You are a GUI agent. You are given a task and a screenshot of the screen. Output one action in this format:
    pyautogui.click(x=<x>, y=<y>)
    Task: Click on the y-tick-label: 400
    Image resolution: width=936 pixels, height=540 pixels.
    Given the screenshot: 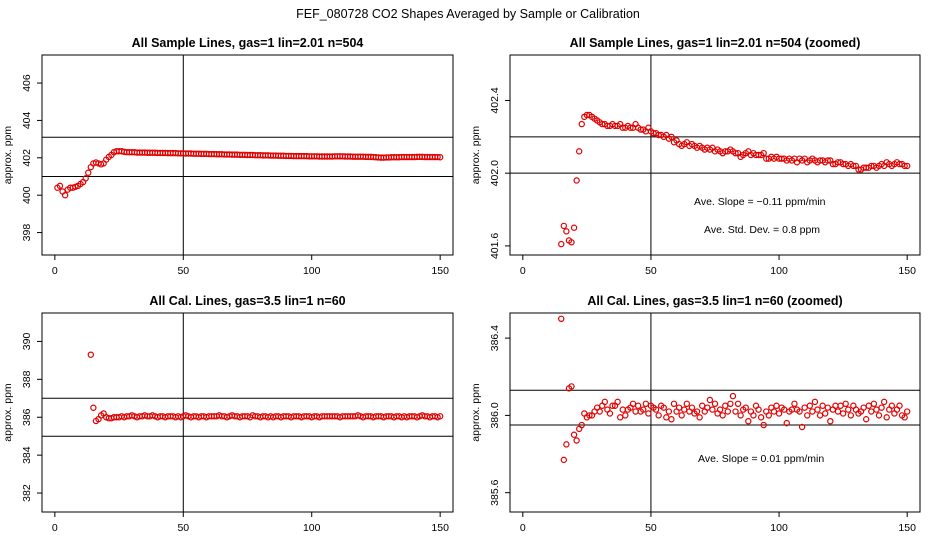 What is the action you would take?
    pyautogui.click(x=27, y=195)
    